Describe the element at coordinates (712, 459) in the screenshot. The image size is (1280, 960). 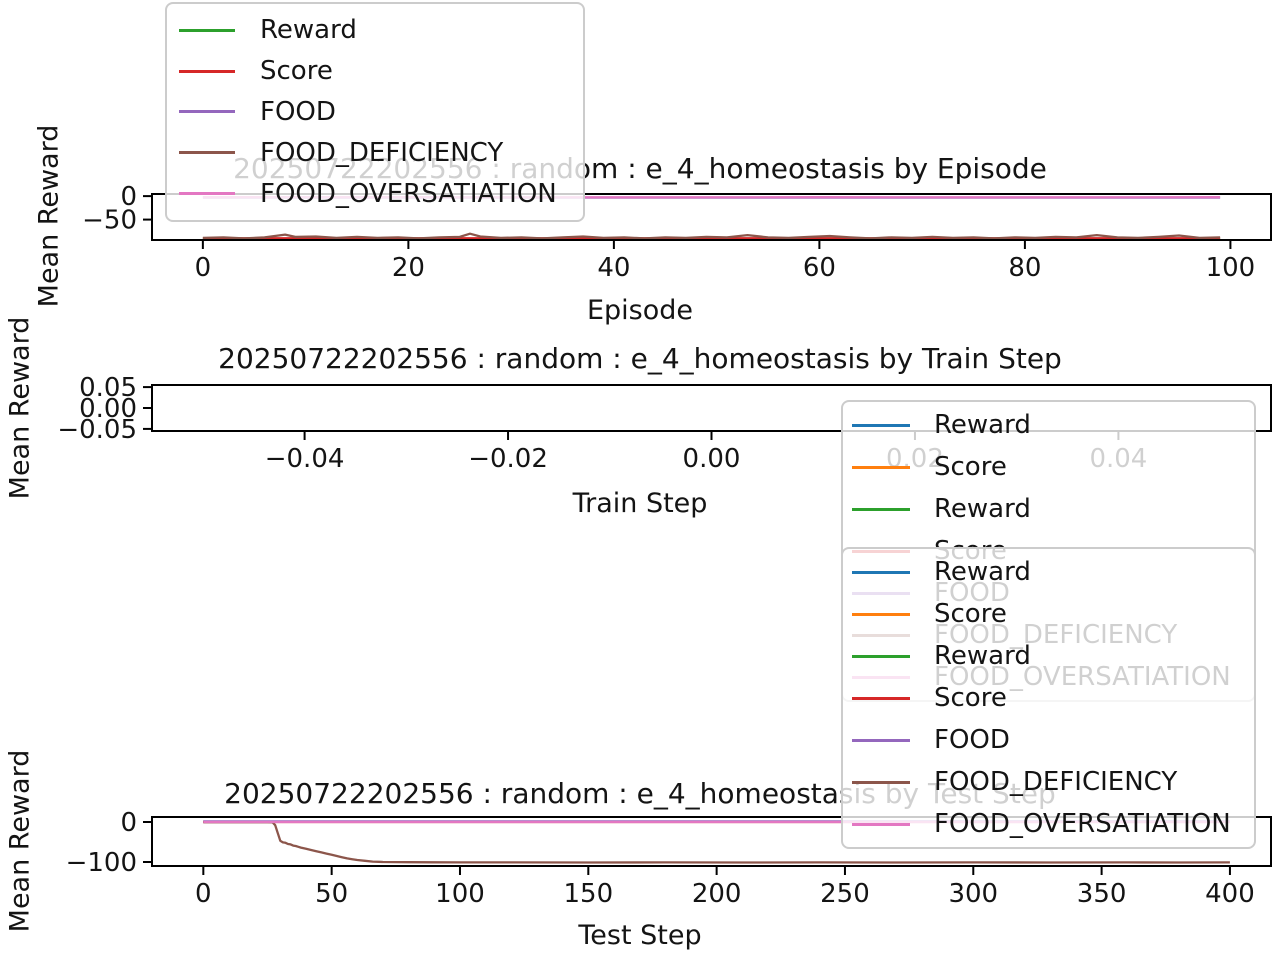
I see `x-tick-label: 0.00` at that location.